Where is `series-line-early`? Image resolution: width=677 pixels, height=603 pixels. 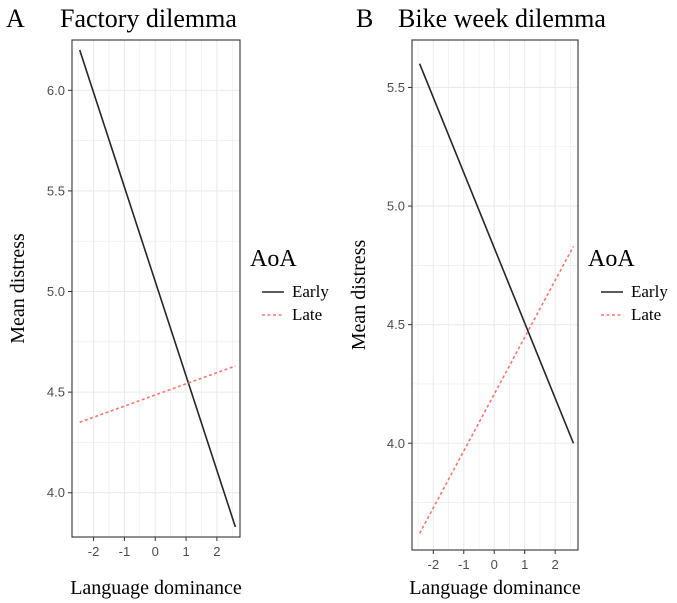
series-line-early is located at coordinates (496, 253).